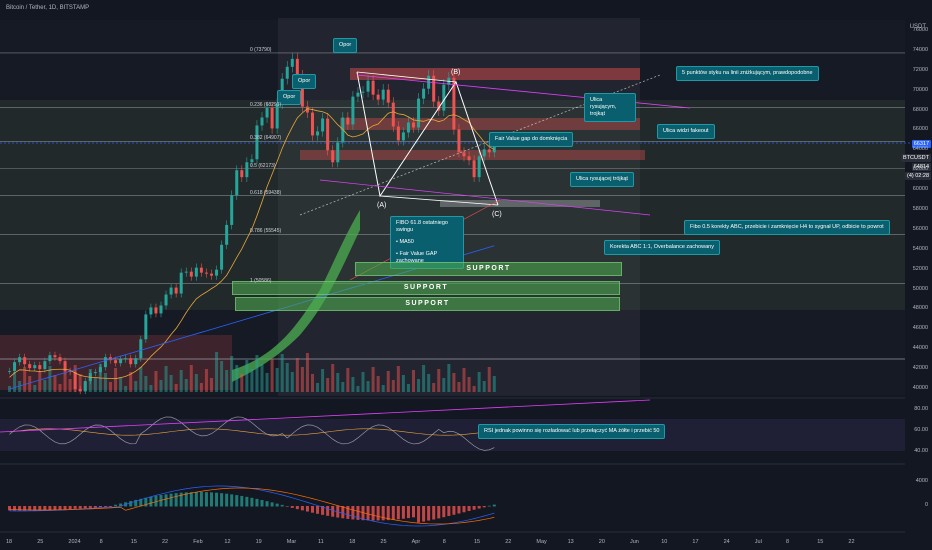 The width and height of the screenshot is (932, 550). I want to click on indicator-tick-label: 40.00, so click(921, 451).